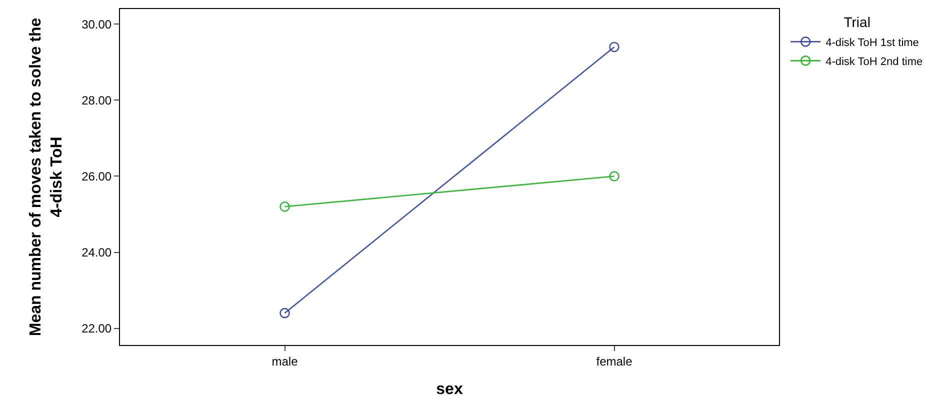 The height and width of the screenshot is (403, 939). What do you see at coordinates (97, 24) in the screenshot?
I see `y-tick-label: 30.00` at bounding box center [97, 24].